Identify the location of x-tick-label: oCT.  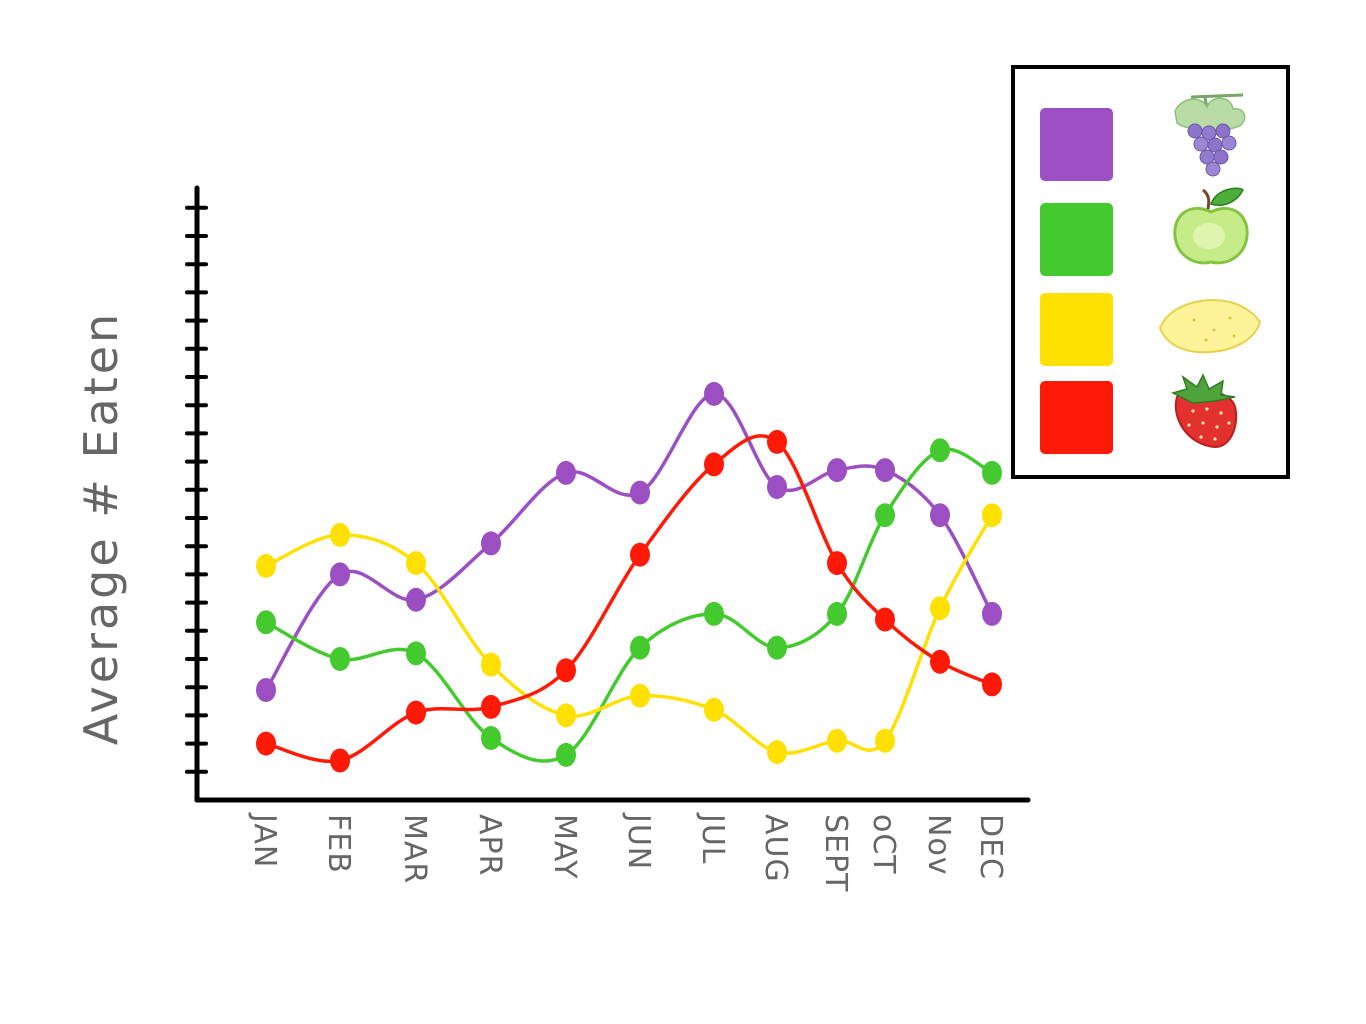
(883, 844).